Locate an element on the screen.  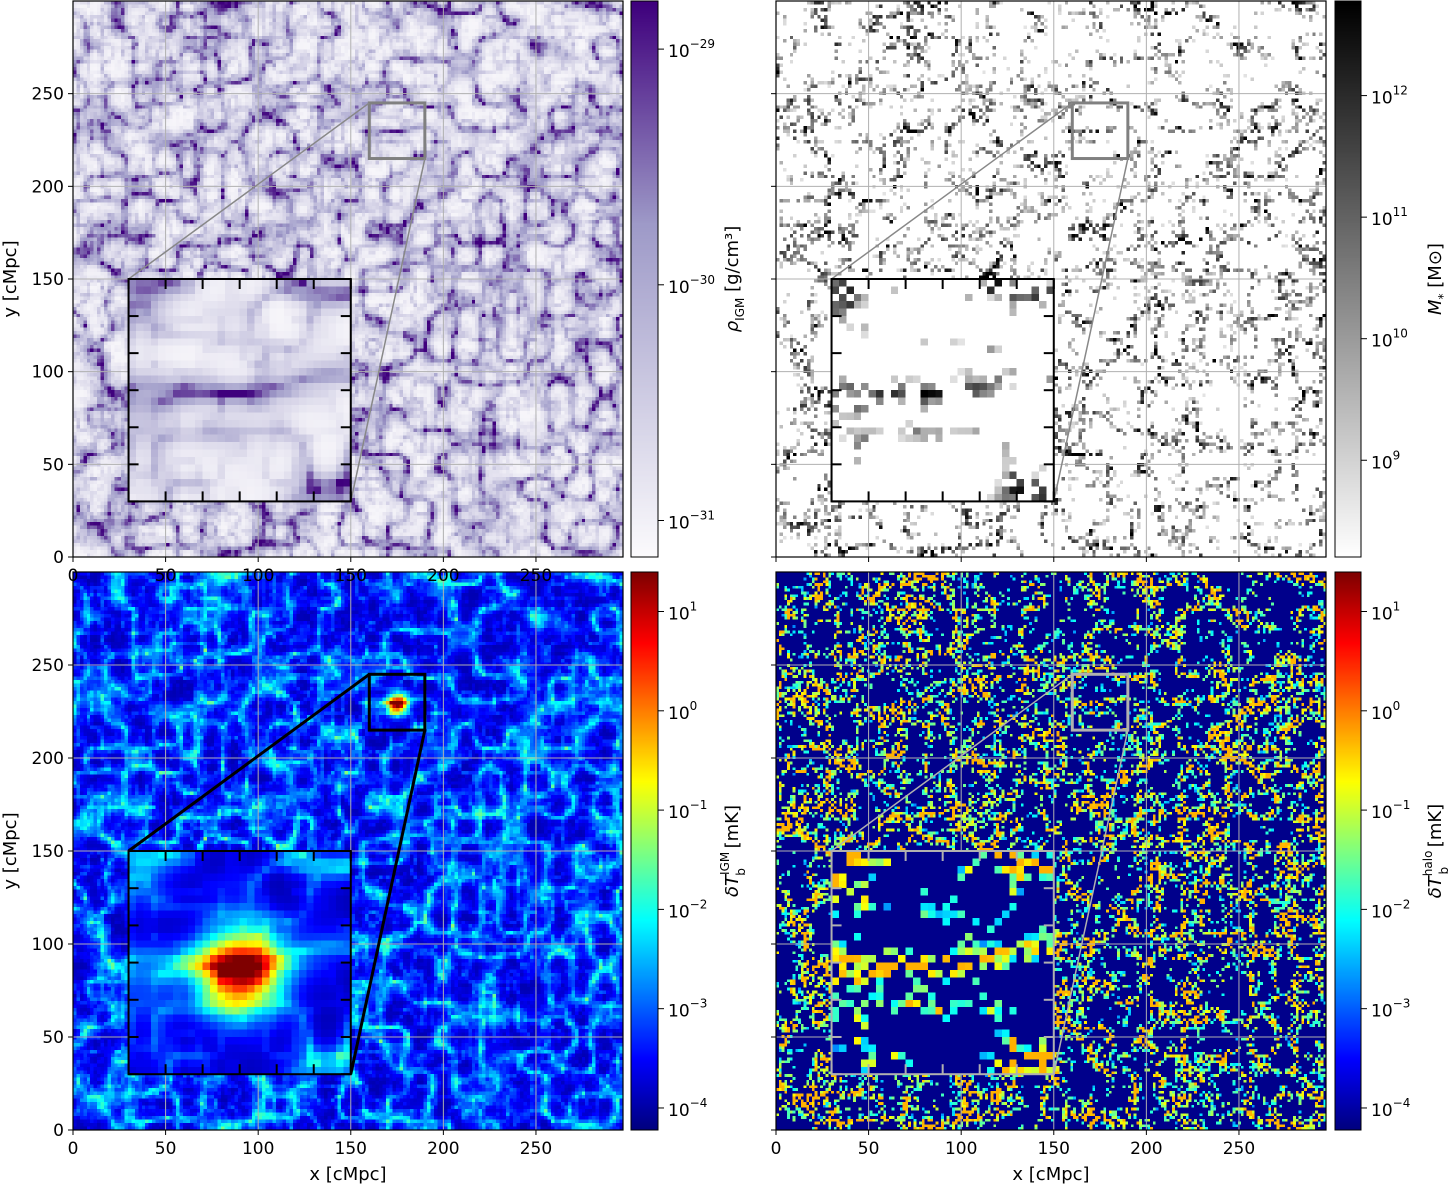
colorbar-tick-exponent: 12 is located at coordinates (1400, 91).